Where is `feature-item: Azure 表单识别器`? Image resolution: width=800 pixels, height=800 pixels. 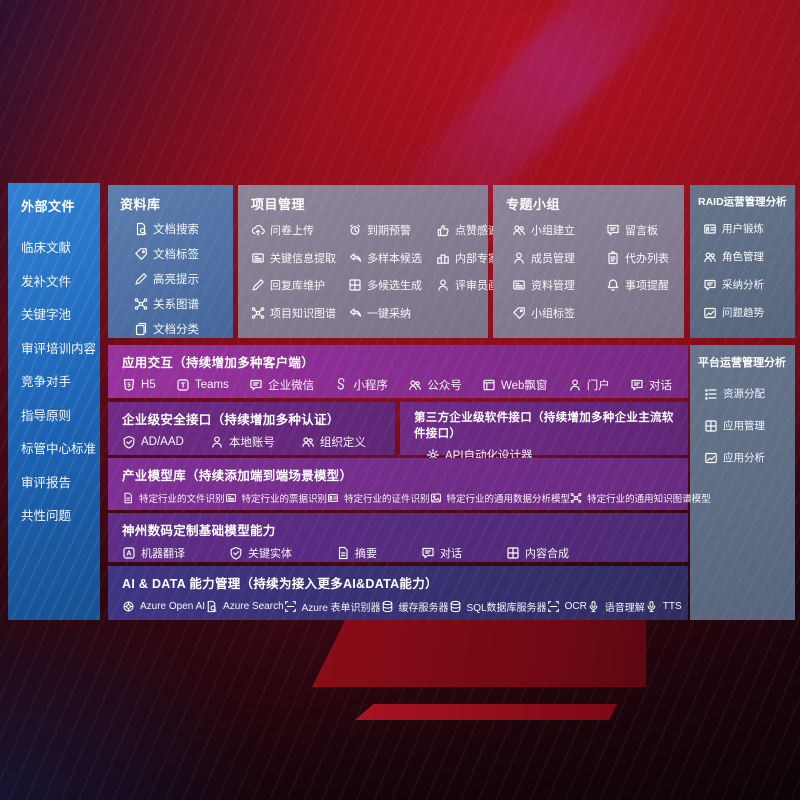 feature-item: Azure 表单识别器 is located at coordinates (332, 606).